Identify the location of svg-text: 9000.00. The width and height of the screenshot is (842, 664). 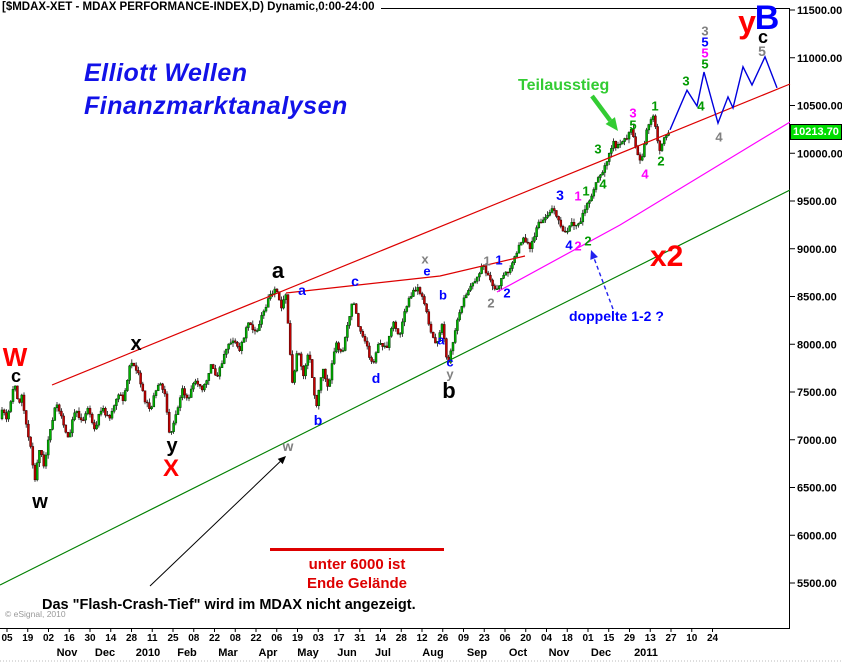
(817, 250).